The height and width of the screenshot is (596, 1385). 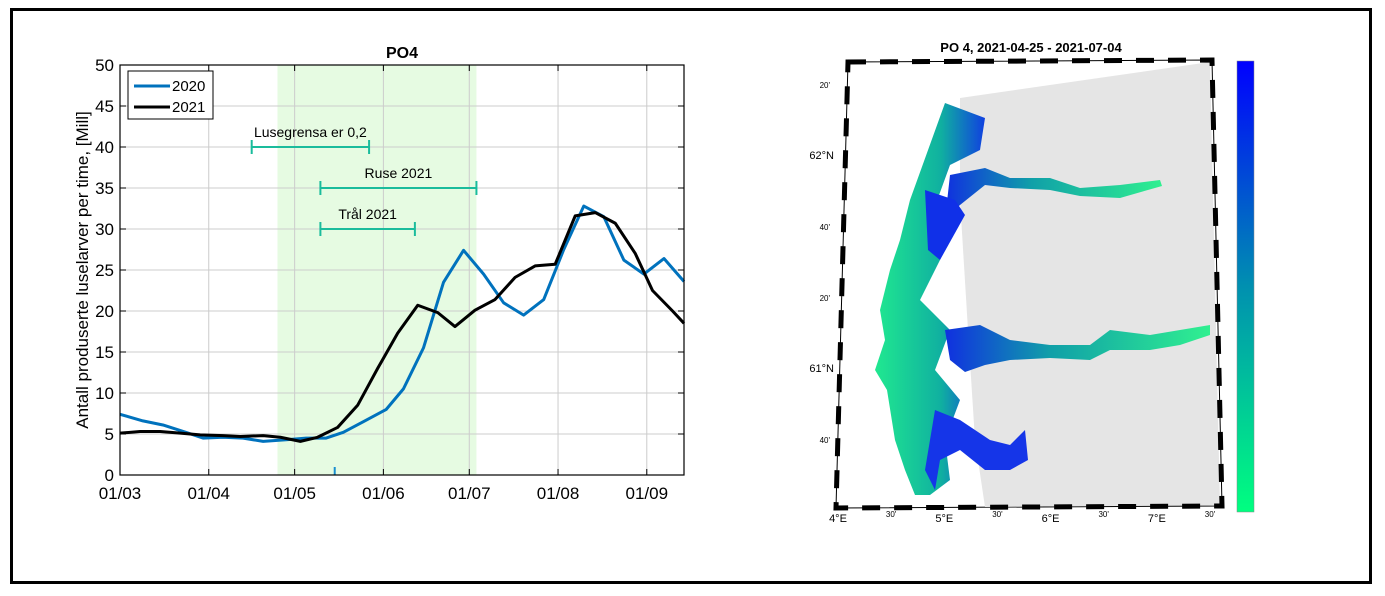 What do you see at coordinates (367, 214) in the screenshot?
I see `interval-label: Trål 2021` at bounding box center [367, 214].